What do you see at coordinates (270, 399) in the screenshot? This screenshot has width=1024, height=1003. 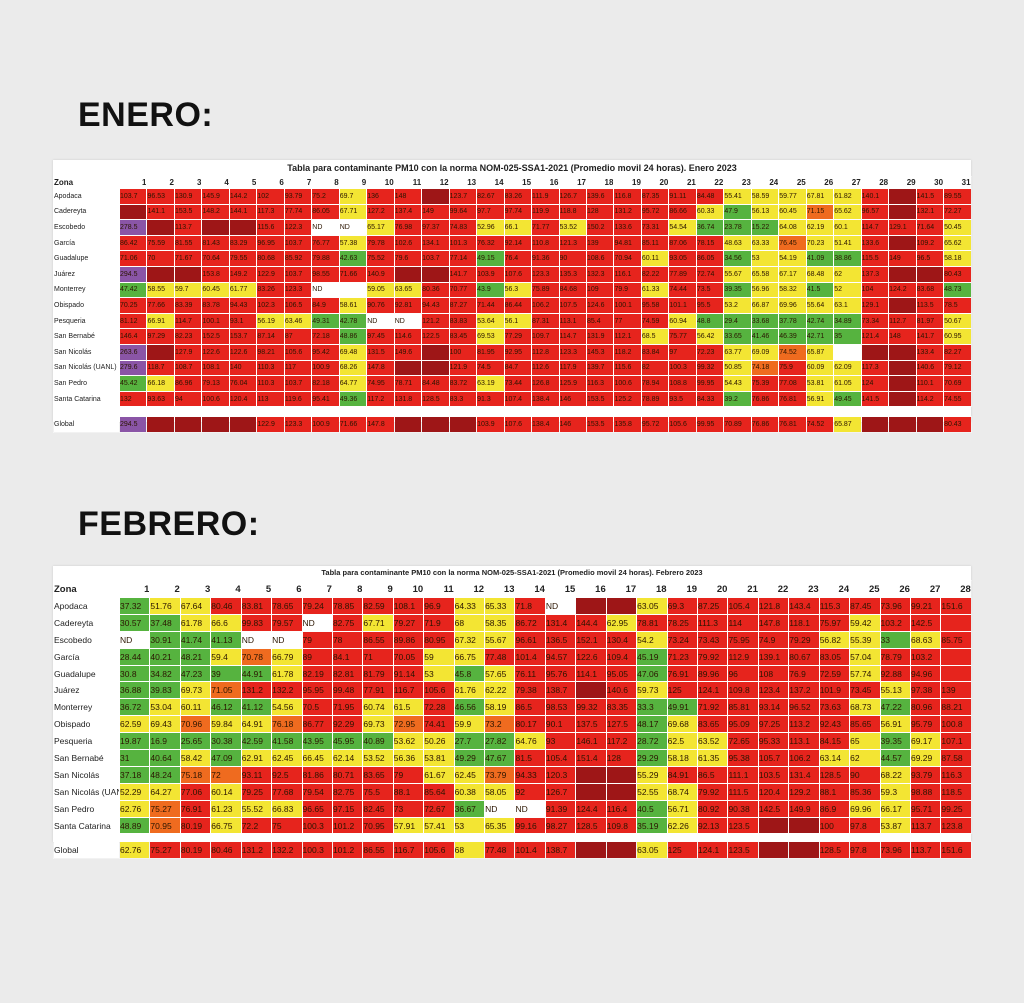 I see `value-cell: 113` at bounding box center [270, 399].